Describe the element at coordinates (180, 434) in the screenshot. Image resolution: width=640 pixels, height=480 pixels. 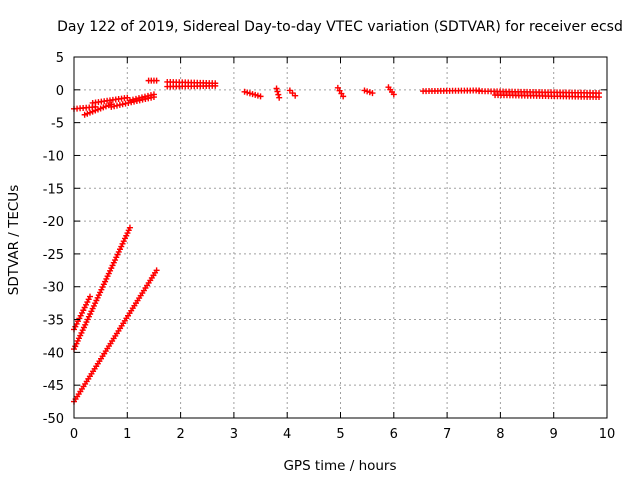
I see `x-tick-label: 2` at that location.